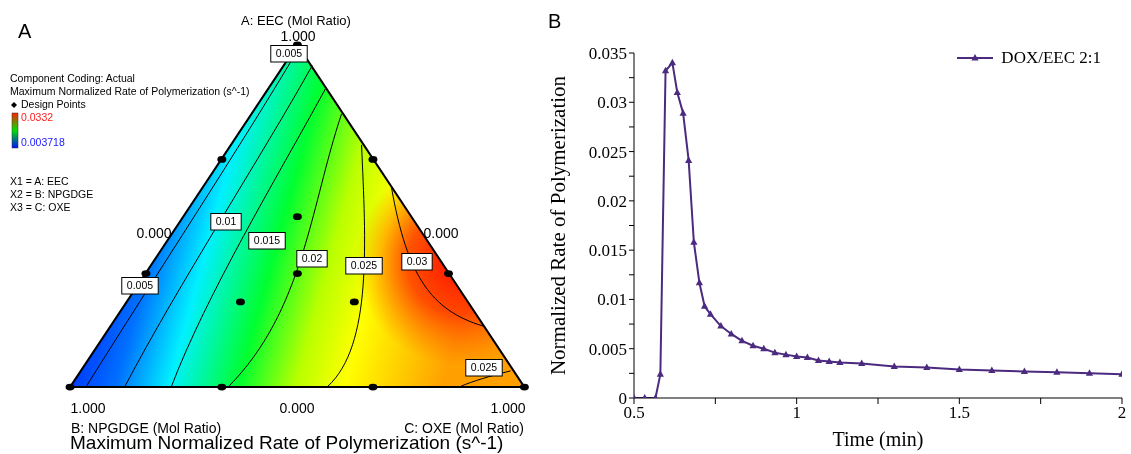  Describe the element at coordinates (1051, 58) in the screenshot. I see `legend-label: DOX/EEC 2:1` at that location.